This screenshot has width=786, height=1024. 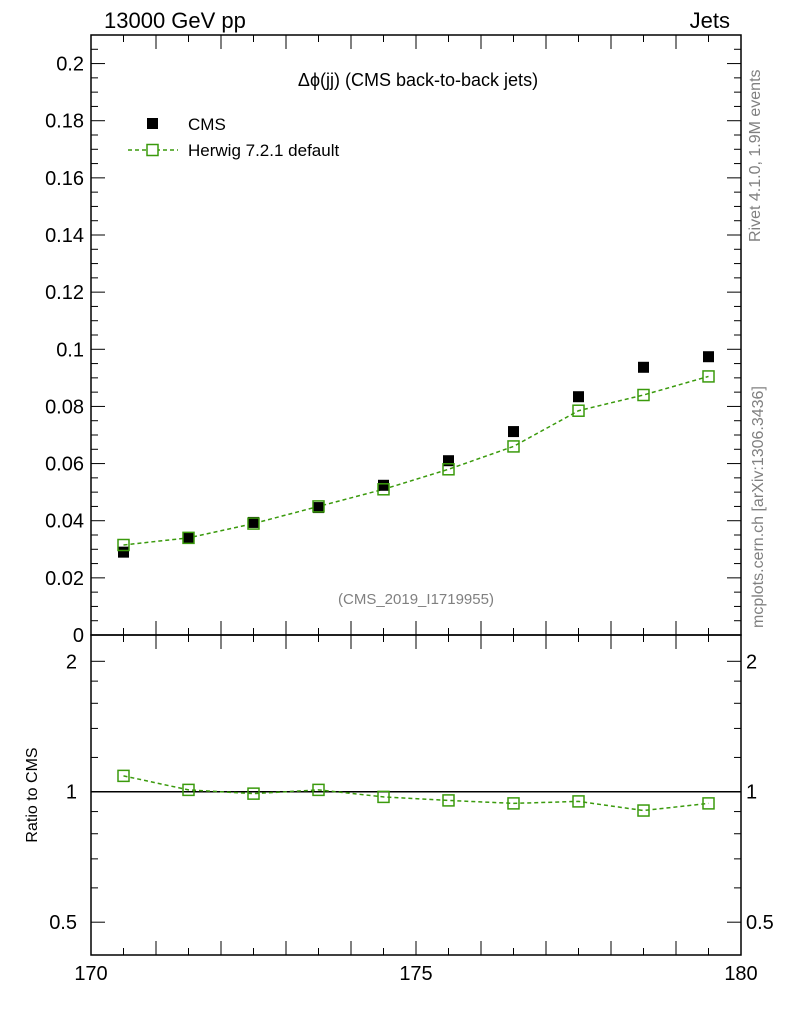 I want to click on plot-title: Δϕ(jj) (CMS back-to-back jets), so click(x=418, y=80).